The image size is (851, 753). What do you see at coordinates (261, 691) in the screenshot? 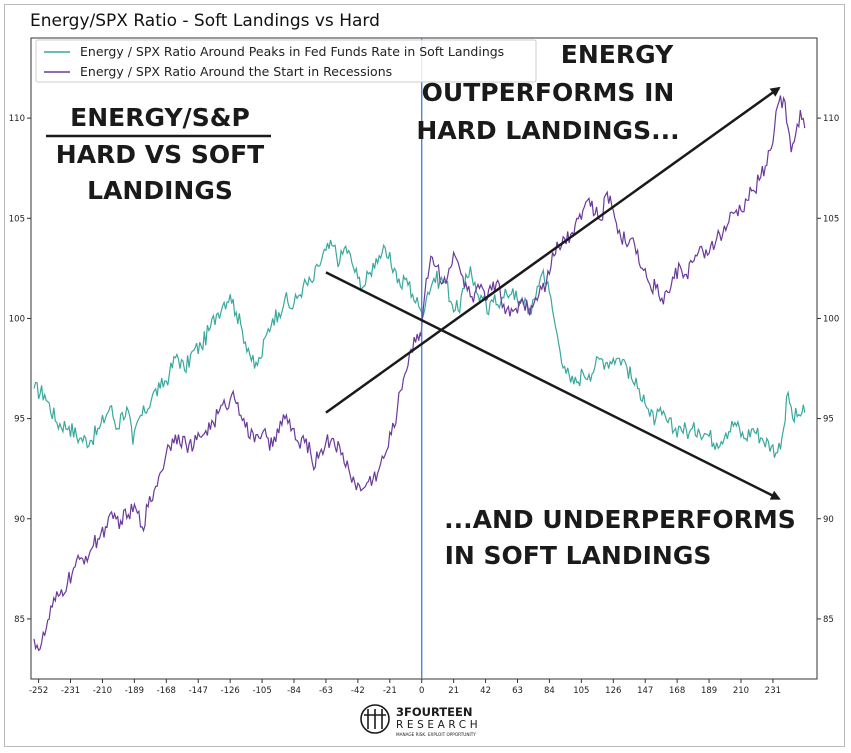
I see `x-tick-label: -105` at bounding box center [261, 691].